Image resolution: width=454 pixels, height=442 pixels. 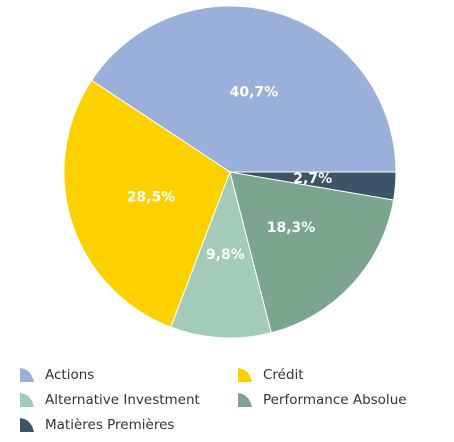 I want to click on data-label: 9,8%, so click(x=225, y=255).